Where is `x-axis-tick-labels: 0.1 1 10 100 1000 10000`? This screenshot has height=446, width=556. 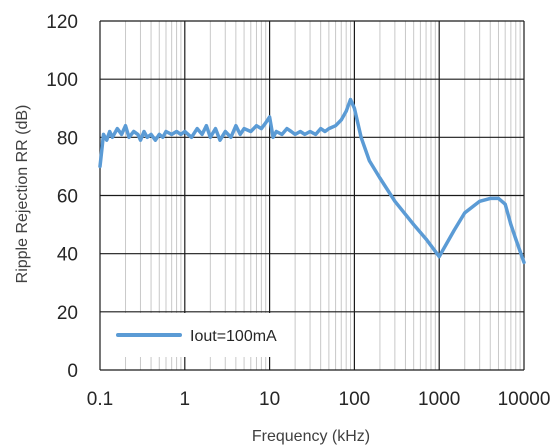
x-axis-tick-labels: 0.1 1 10 100 1000 10000 is located at coordinates (319, 399).